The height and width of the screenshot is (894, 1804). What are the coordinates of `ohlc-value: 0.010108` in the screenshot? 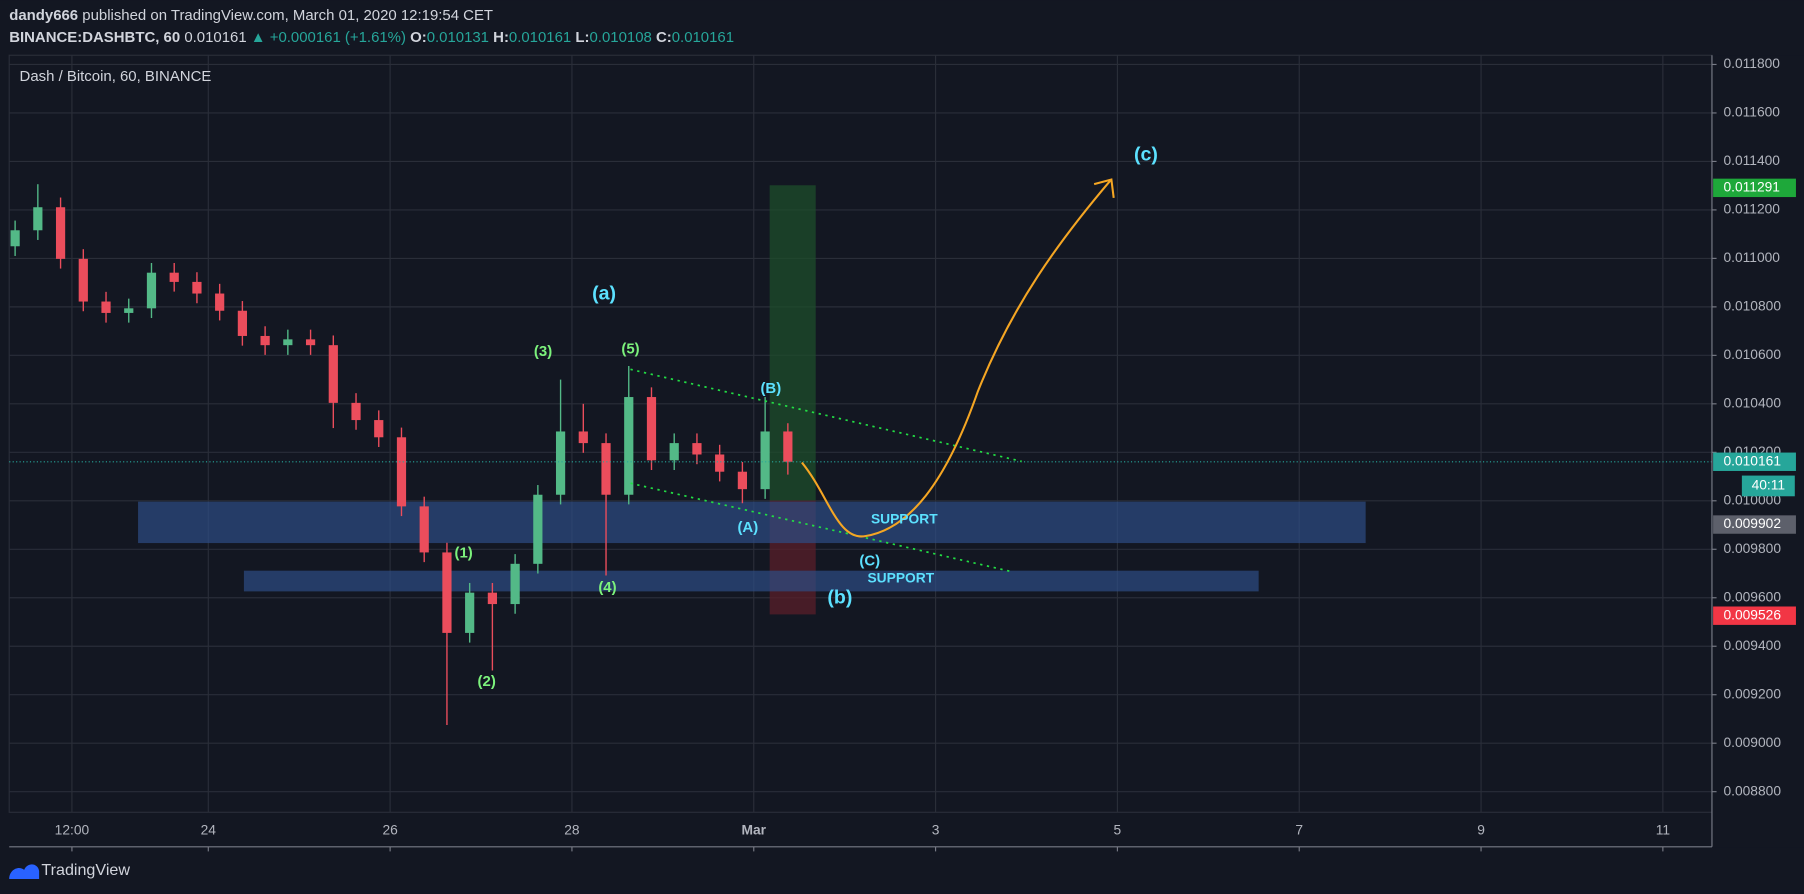 It's located at (621, 37).